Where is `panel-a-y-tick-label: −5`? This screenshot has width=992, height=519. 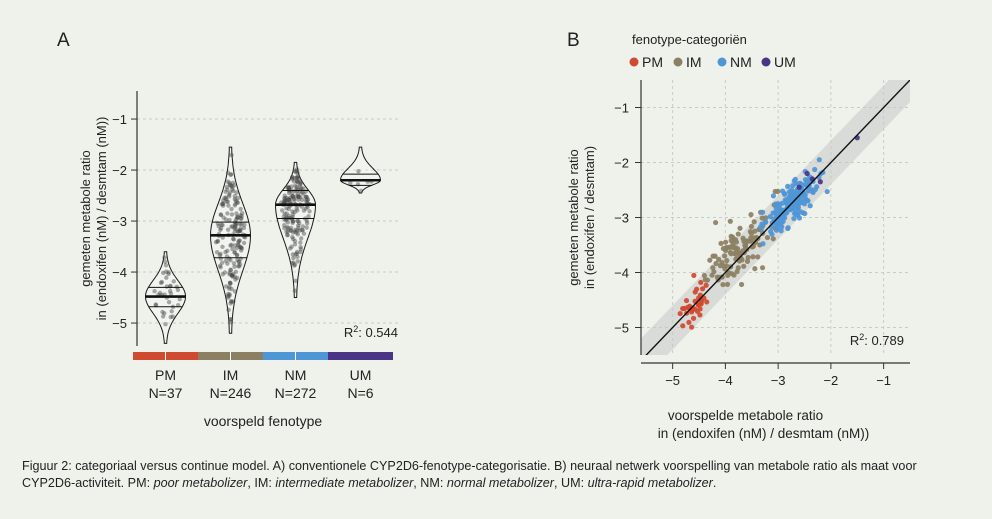 panel-a-y-tick-label: −5 is located at coordinates (119, 323).